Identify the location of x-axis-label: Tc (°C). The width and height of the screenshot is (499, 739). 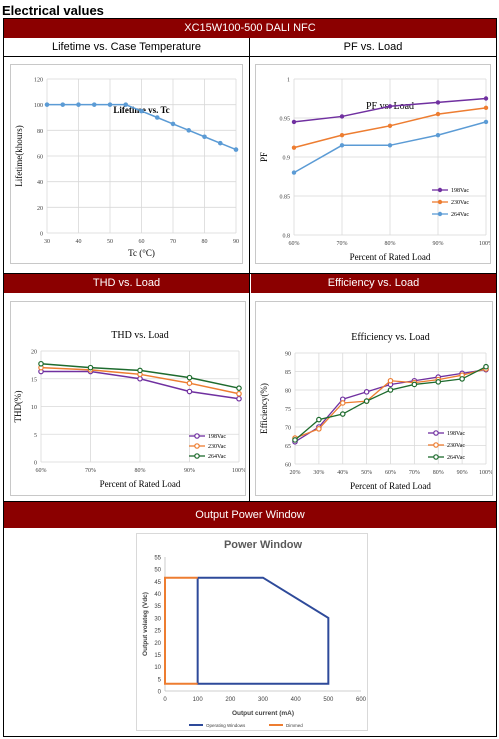
(141, 253).